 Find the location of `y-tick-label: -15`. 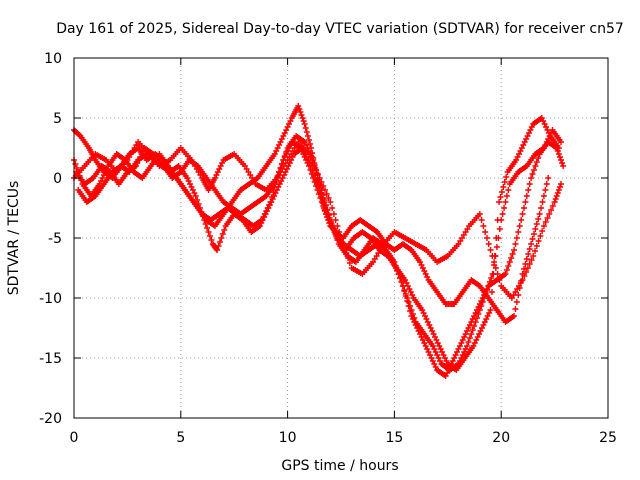

y-tick-label: -15 is located at coordinates (50, 359).